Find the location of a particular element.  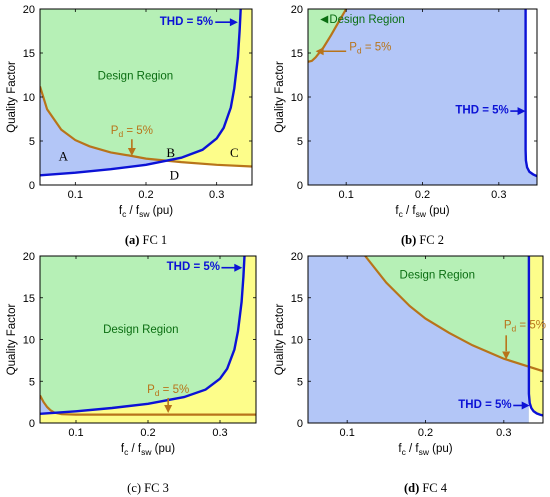

caption-text: FC 3 is located at coordinates (156, 488).